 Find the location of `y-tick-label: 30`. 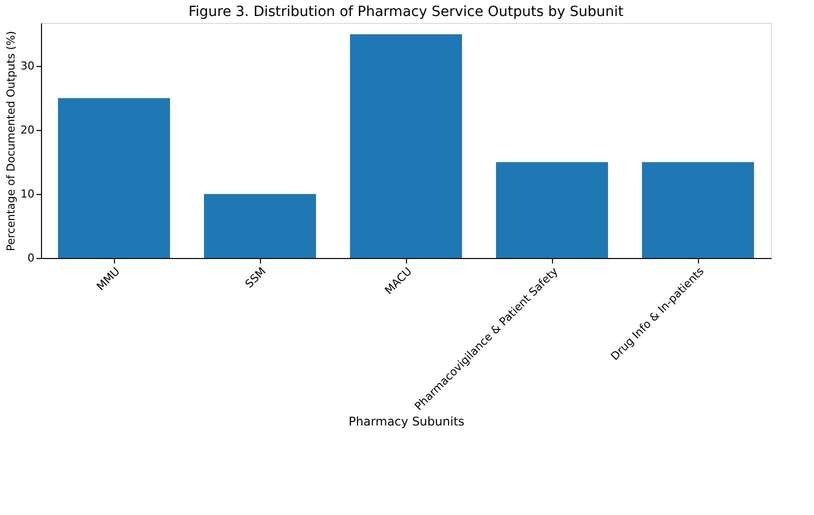

y-tick-label: 30 is located at coordinates (27, 66).